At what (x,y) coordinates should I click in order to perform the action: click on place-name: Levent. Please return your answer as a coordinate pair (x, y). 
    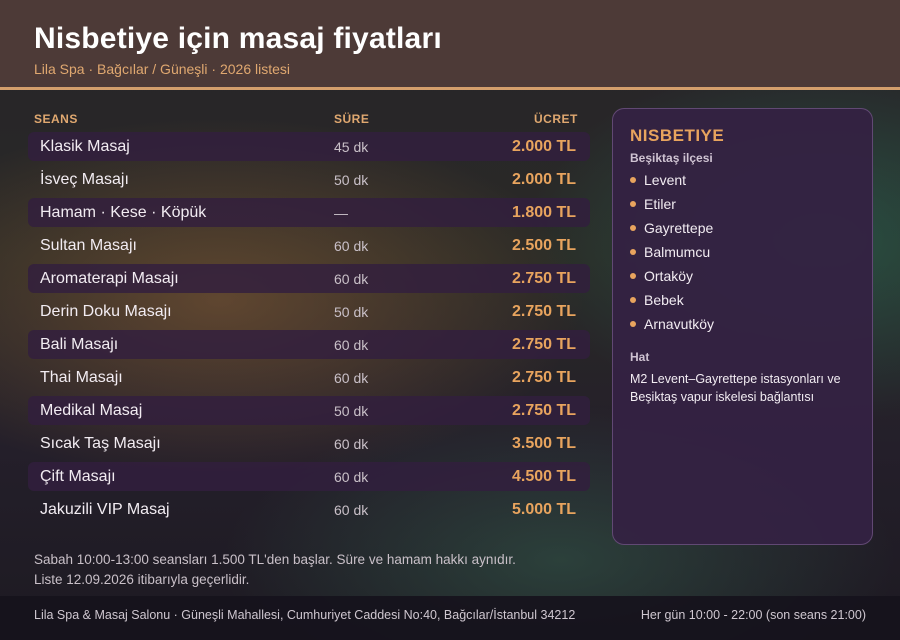
    Looking at the image, I should click on (665, 180).